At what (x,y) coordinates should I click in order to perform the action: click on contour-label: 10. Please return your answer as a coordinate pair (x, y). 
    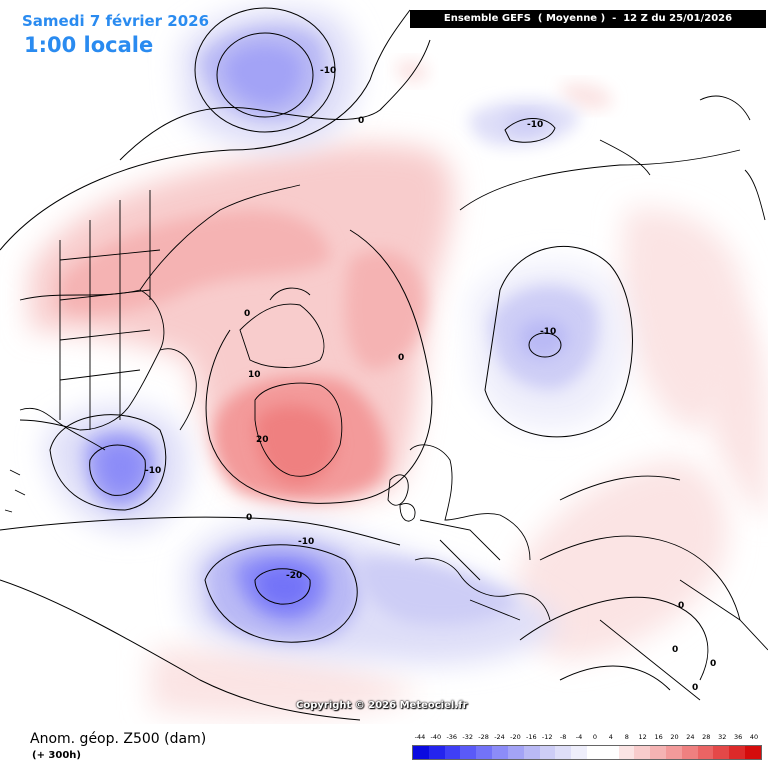
    Looking at the image, I should click on (254, 375).